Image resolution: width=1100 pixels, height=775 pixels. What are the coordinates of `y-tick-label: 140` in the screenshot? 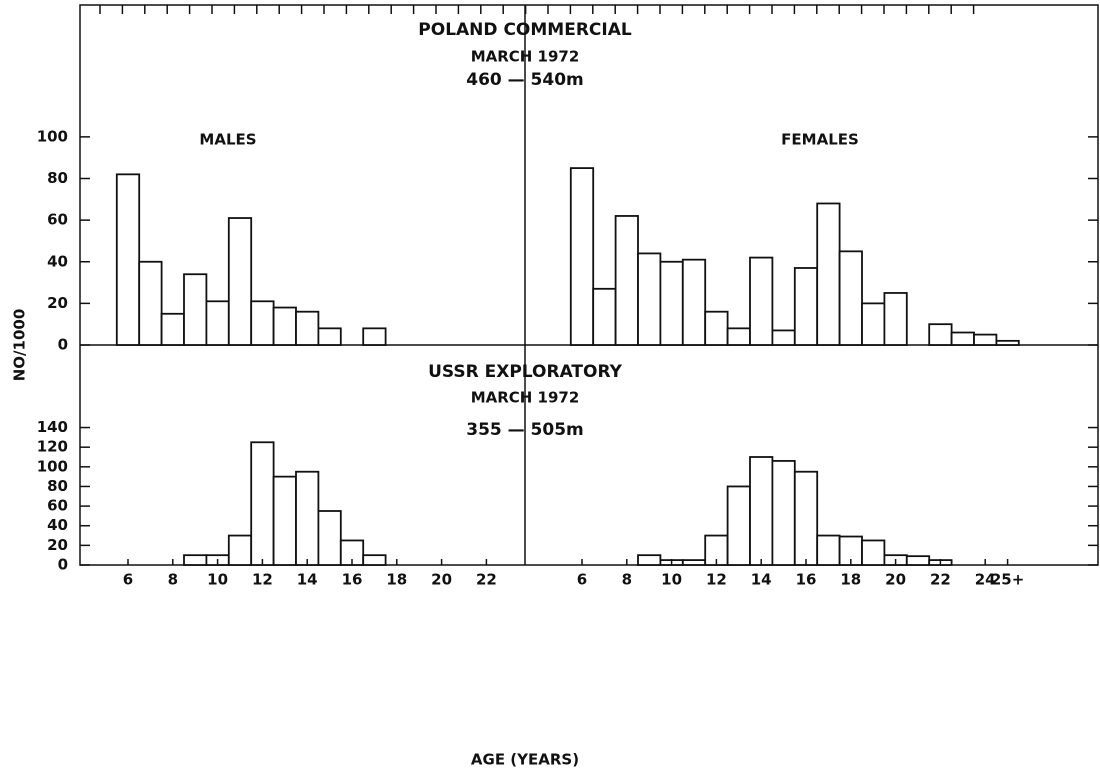 It's located at (52, 427).